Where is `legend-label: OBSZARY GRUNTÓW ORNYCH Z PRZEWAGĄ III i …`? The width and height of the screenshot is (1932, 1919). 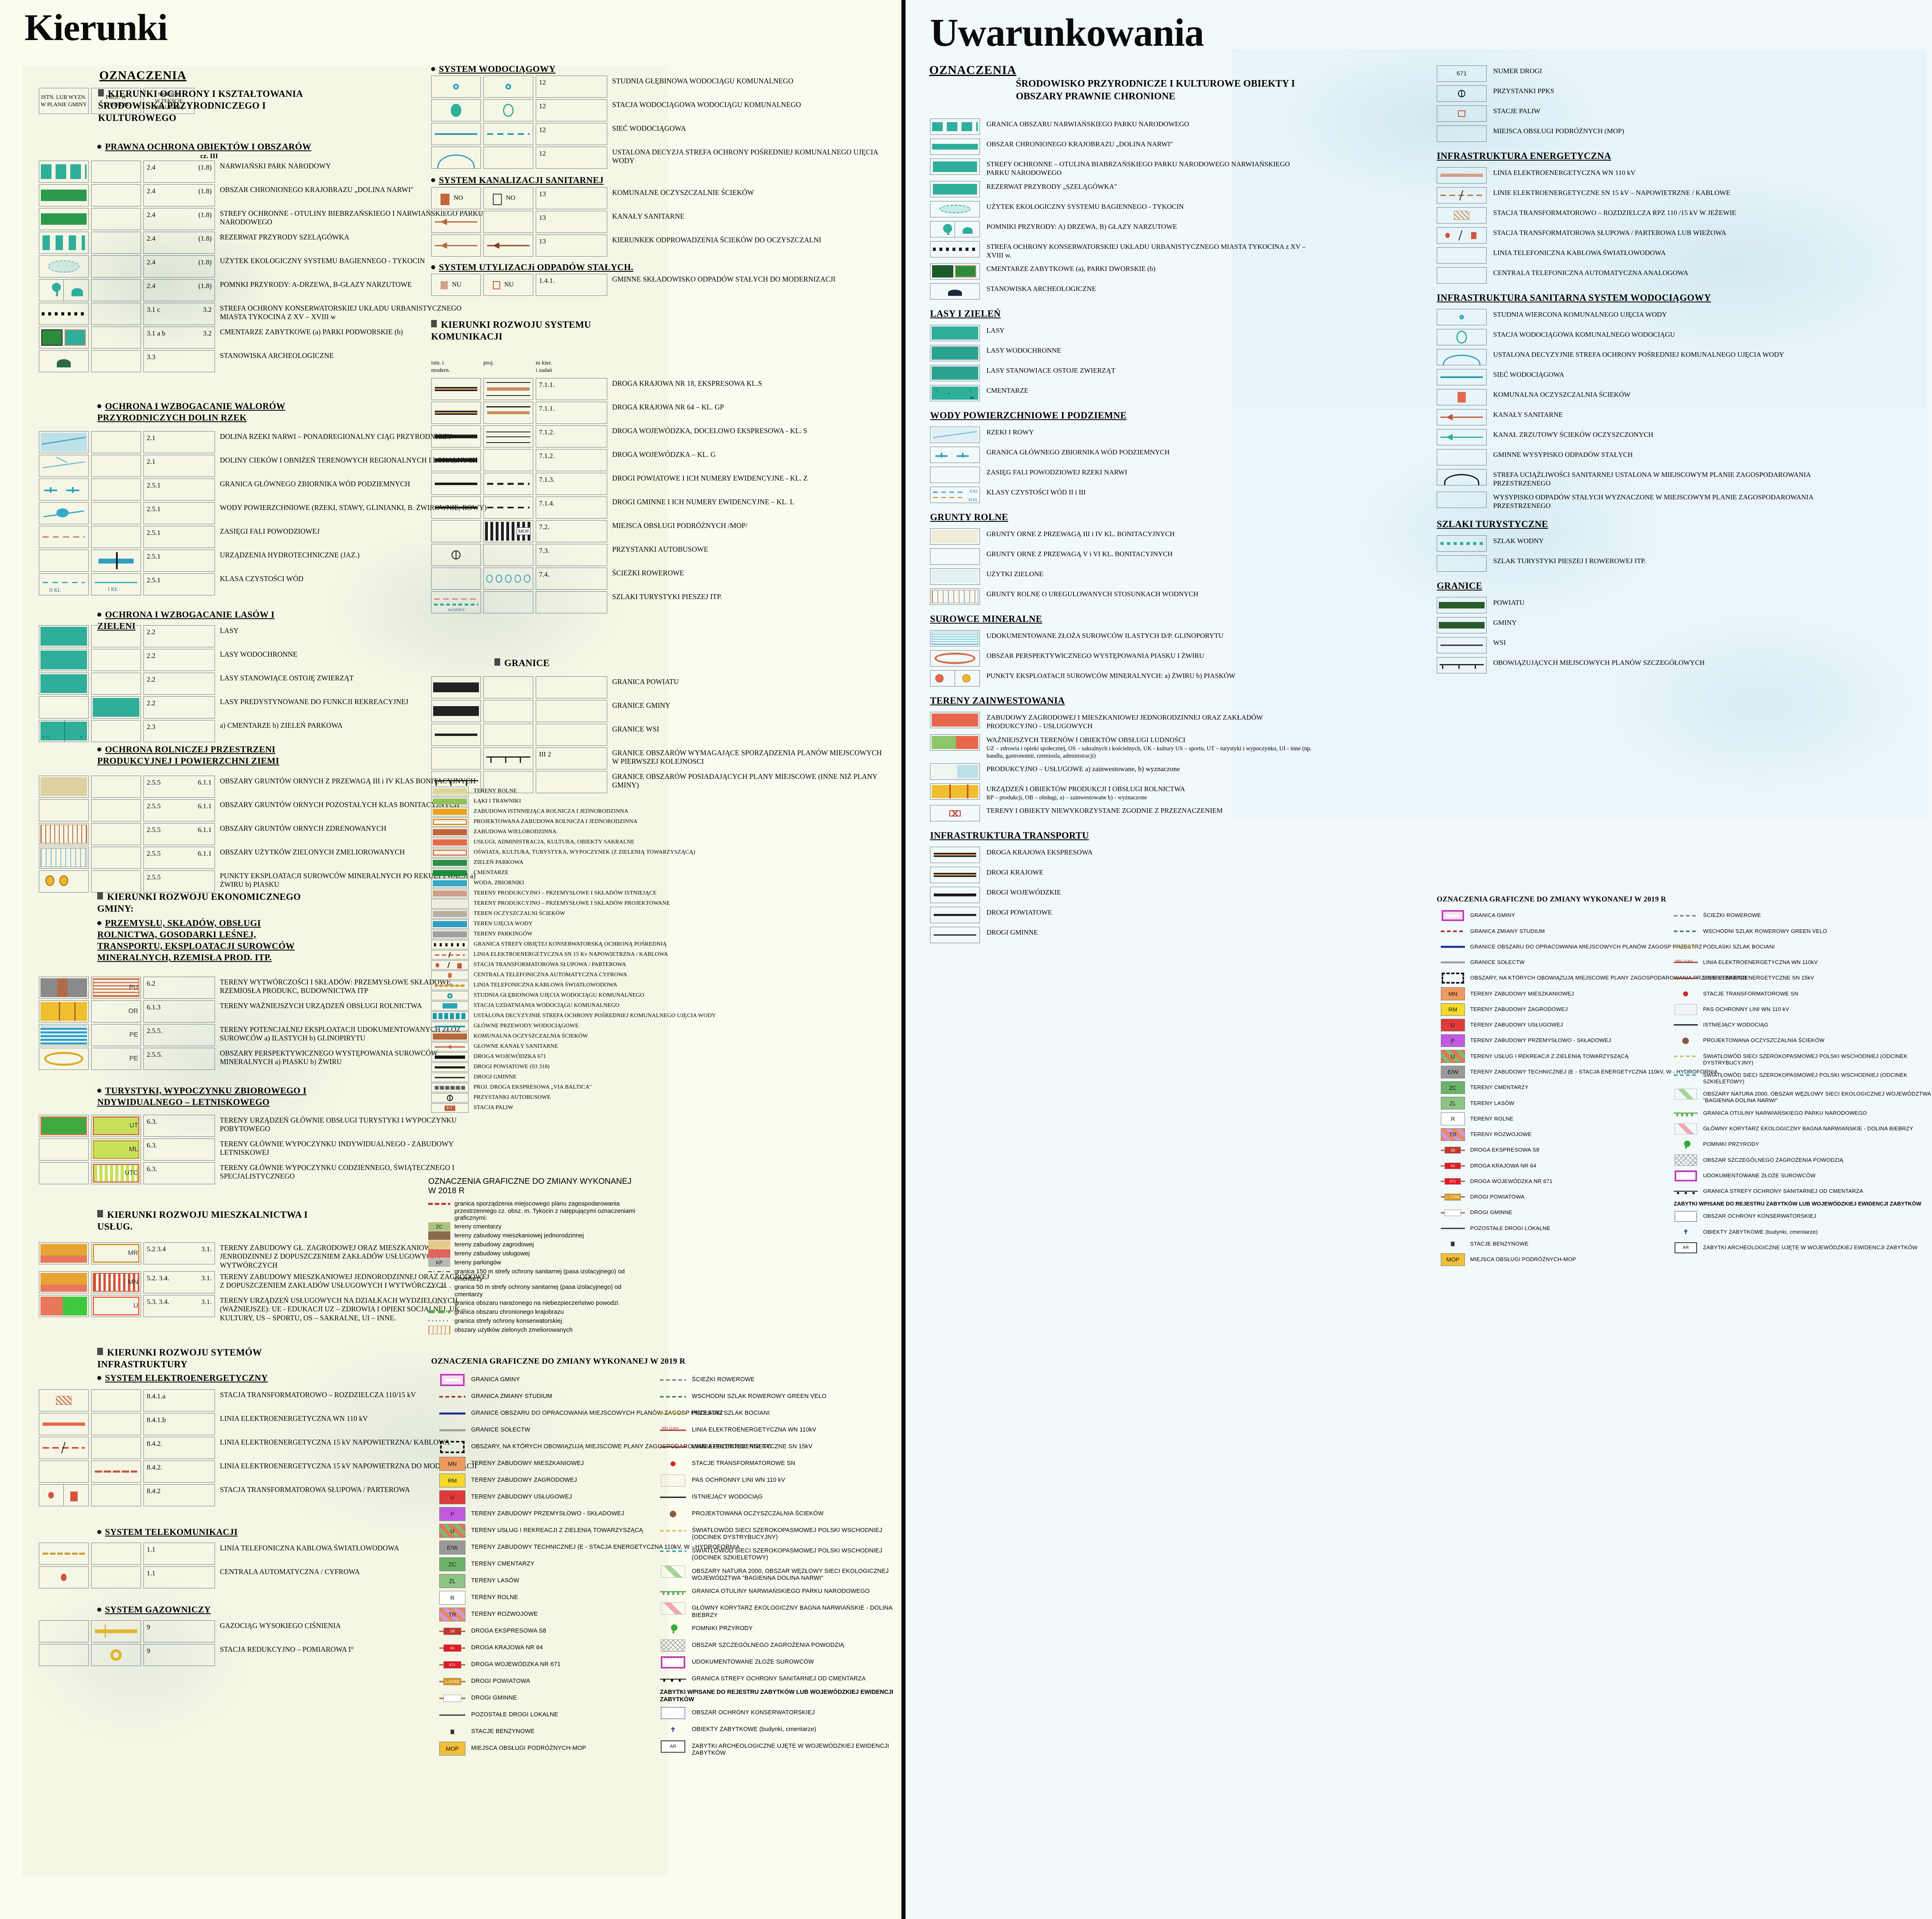
legend-label: OBSZARY GRUNTÓW ORNYCH Z PRZEWAGĄ III i … is located at coordinates (348, 781).